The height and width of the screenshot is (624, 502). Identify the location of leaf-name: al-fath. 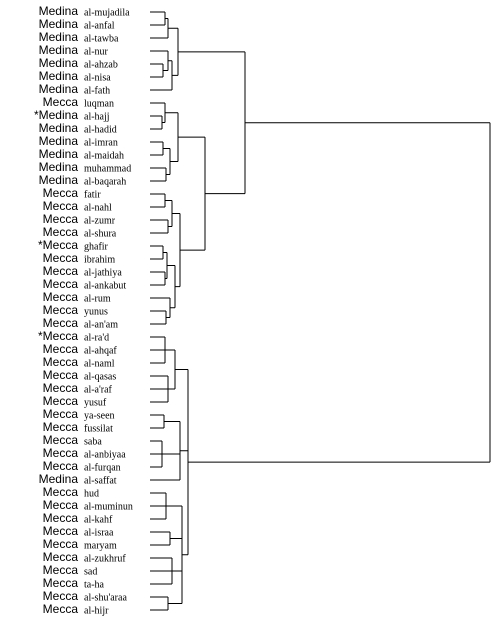
(97, 90).